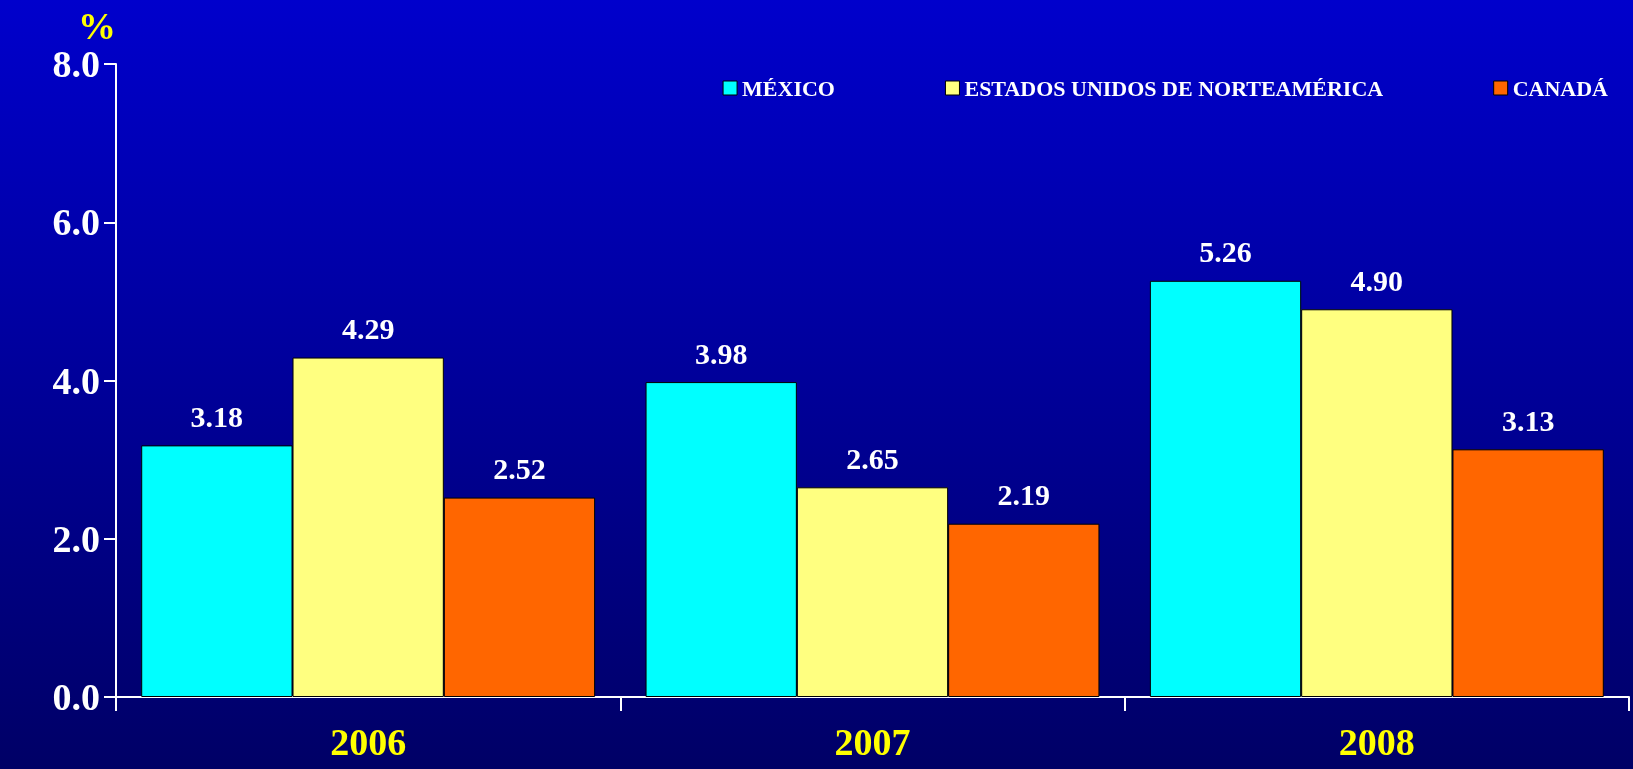 Image resolution: width=1633 pixels, height=769 pixels. What do you see at coordinates (872, 458) in the screenshot?
I see `text: 2.65` at bounding box center [872, 458].